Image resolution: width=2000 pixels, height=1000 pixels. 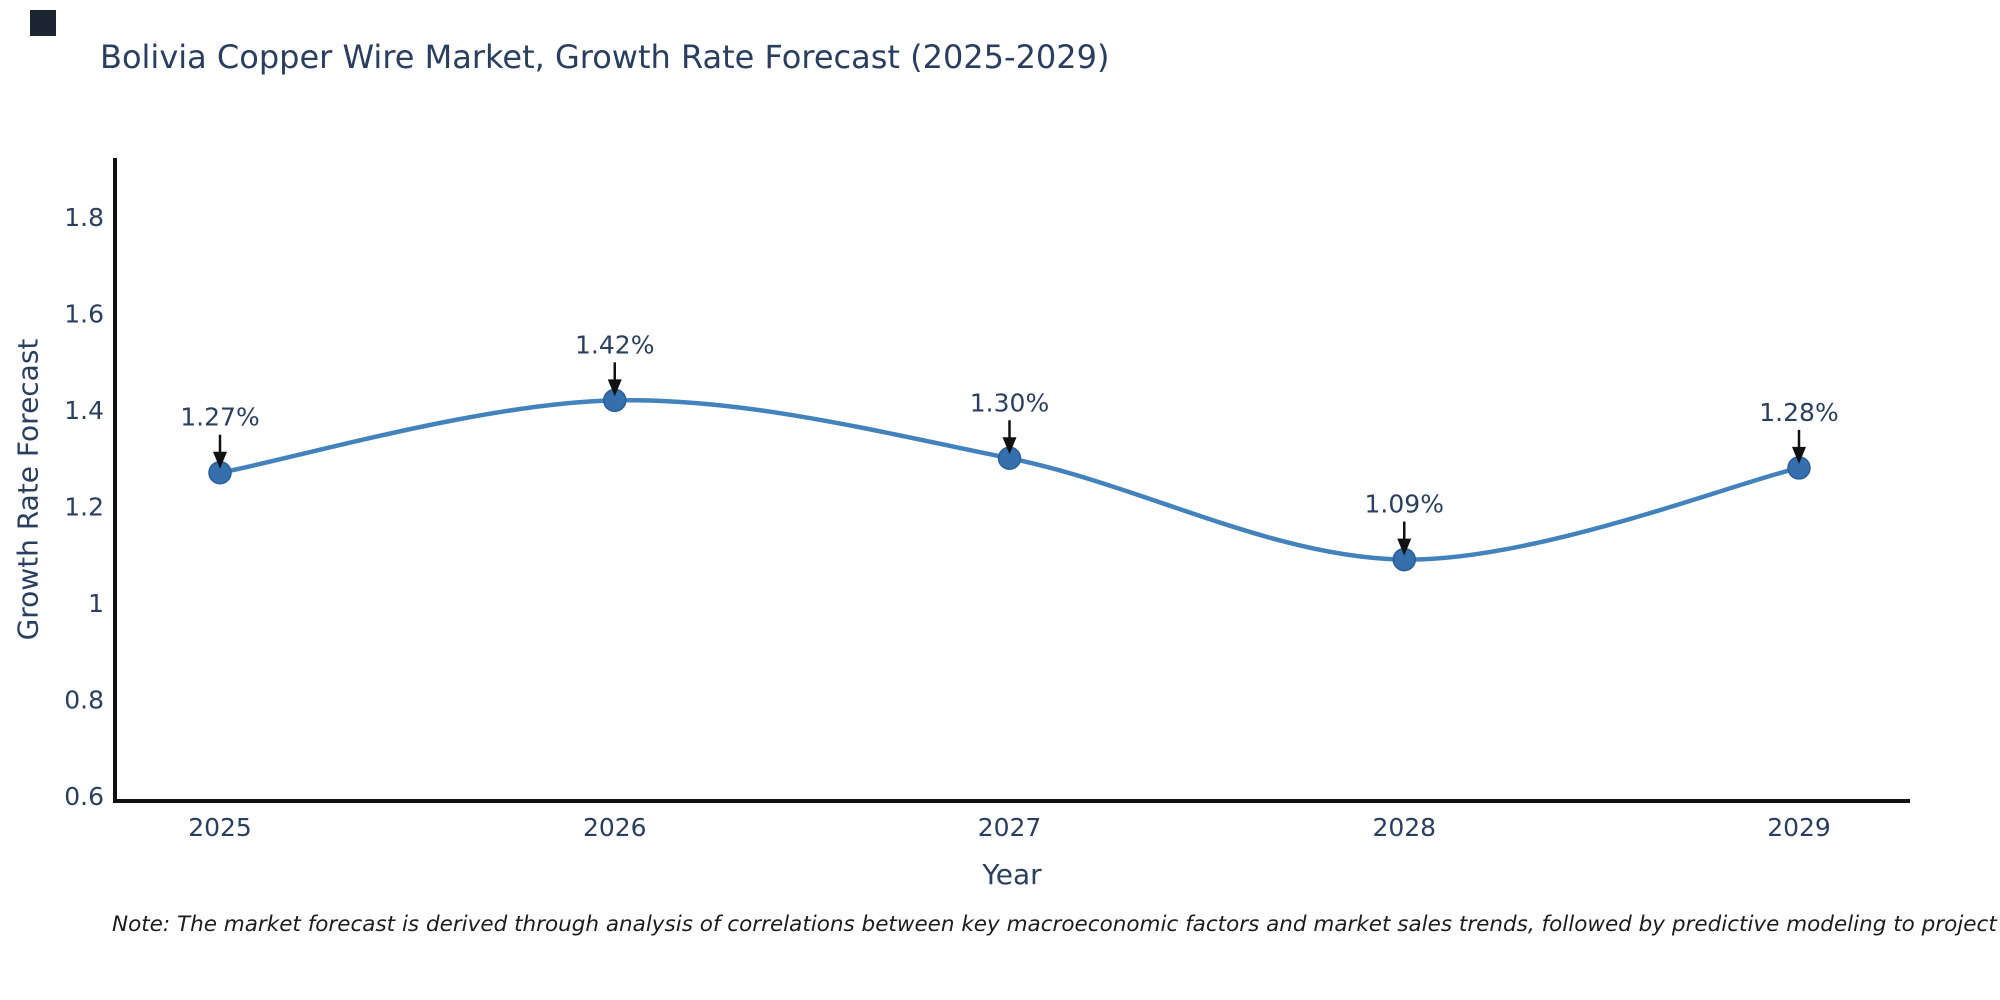 What do you see at coordinates (84, 217) in the screenshot?
I see `y-tick-label: 1.8` at bounding box center [84, 217].